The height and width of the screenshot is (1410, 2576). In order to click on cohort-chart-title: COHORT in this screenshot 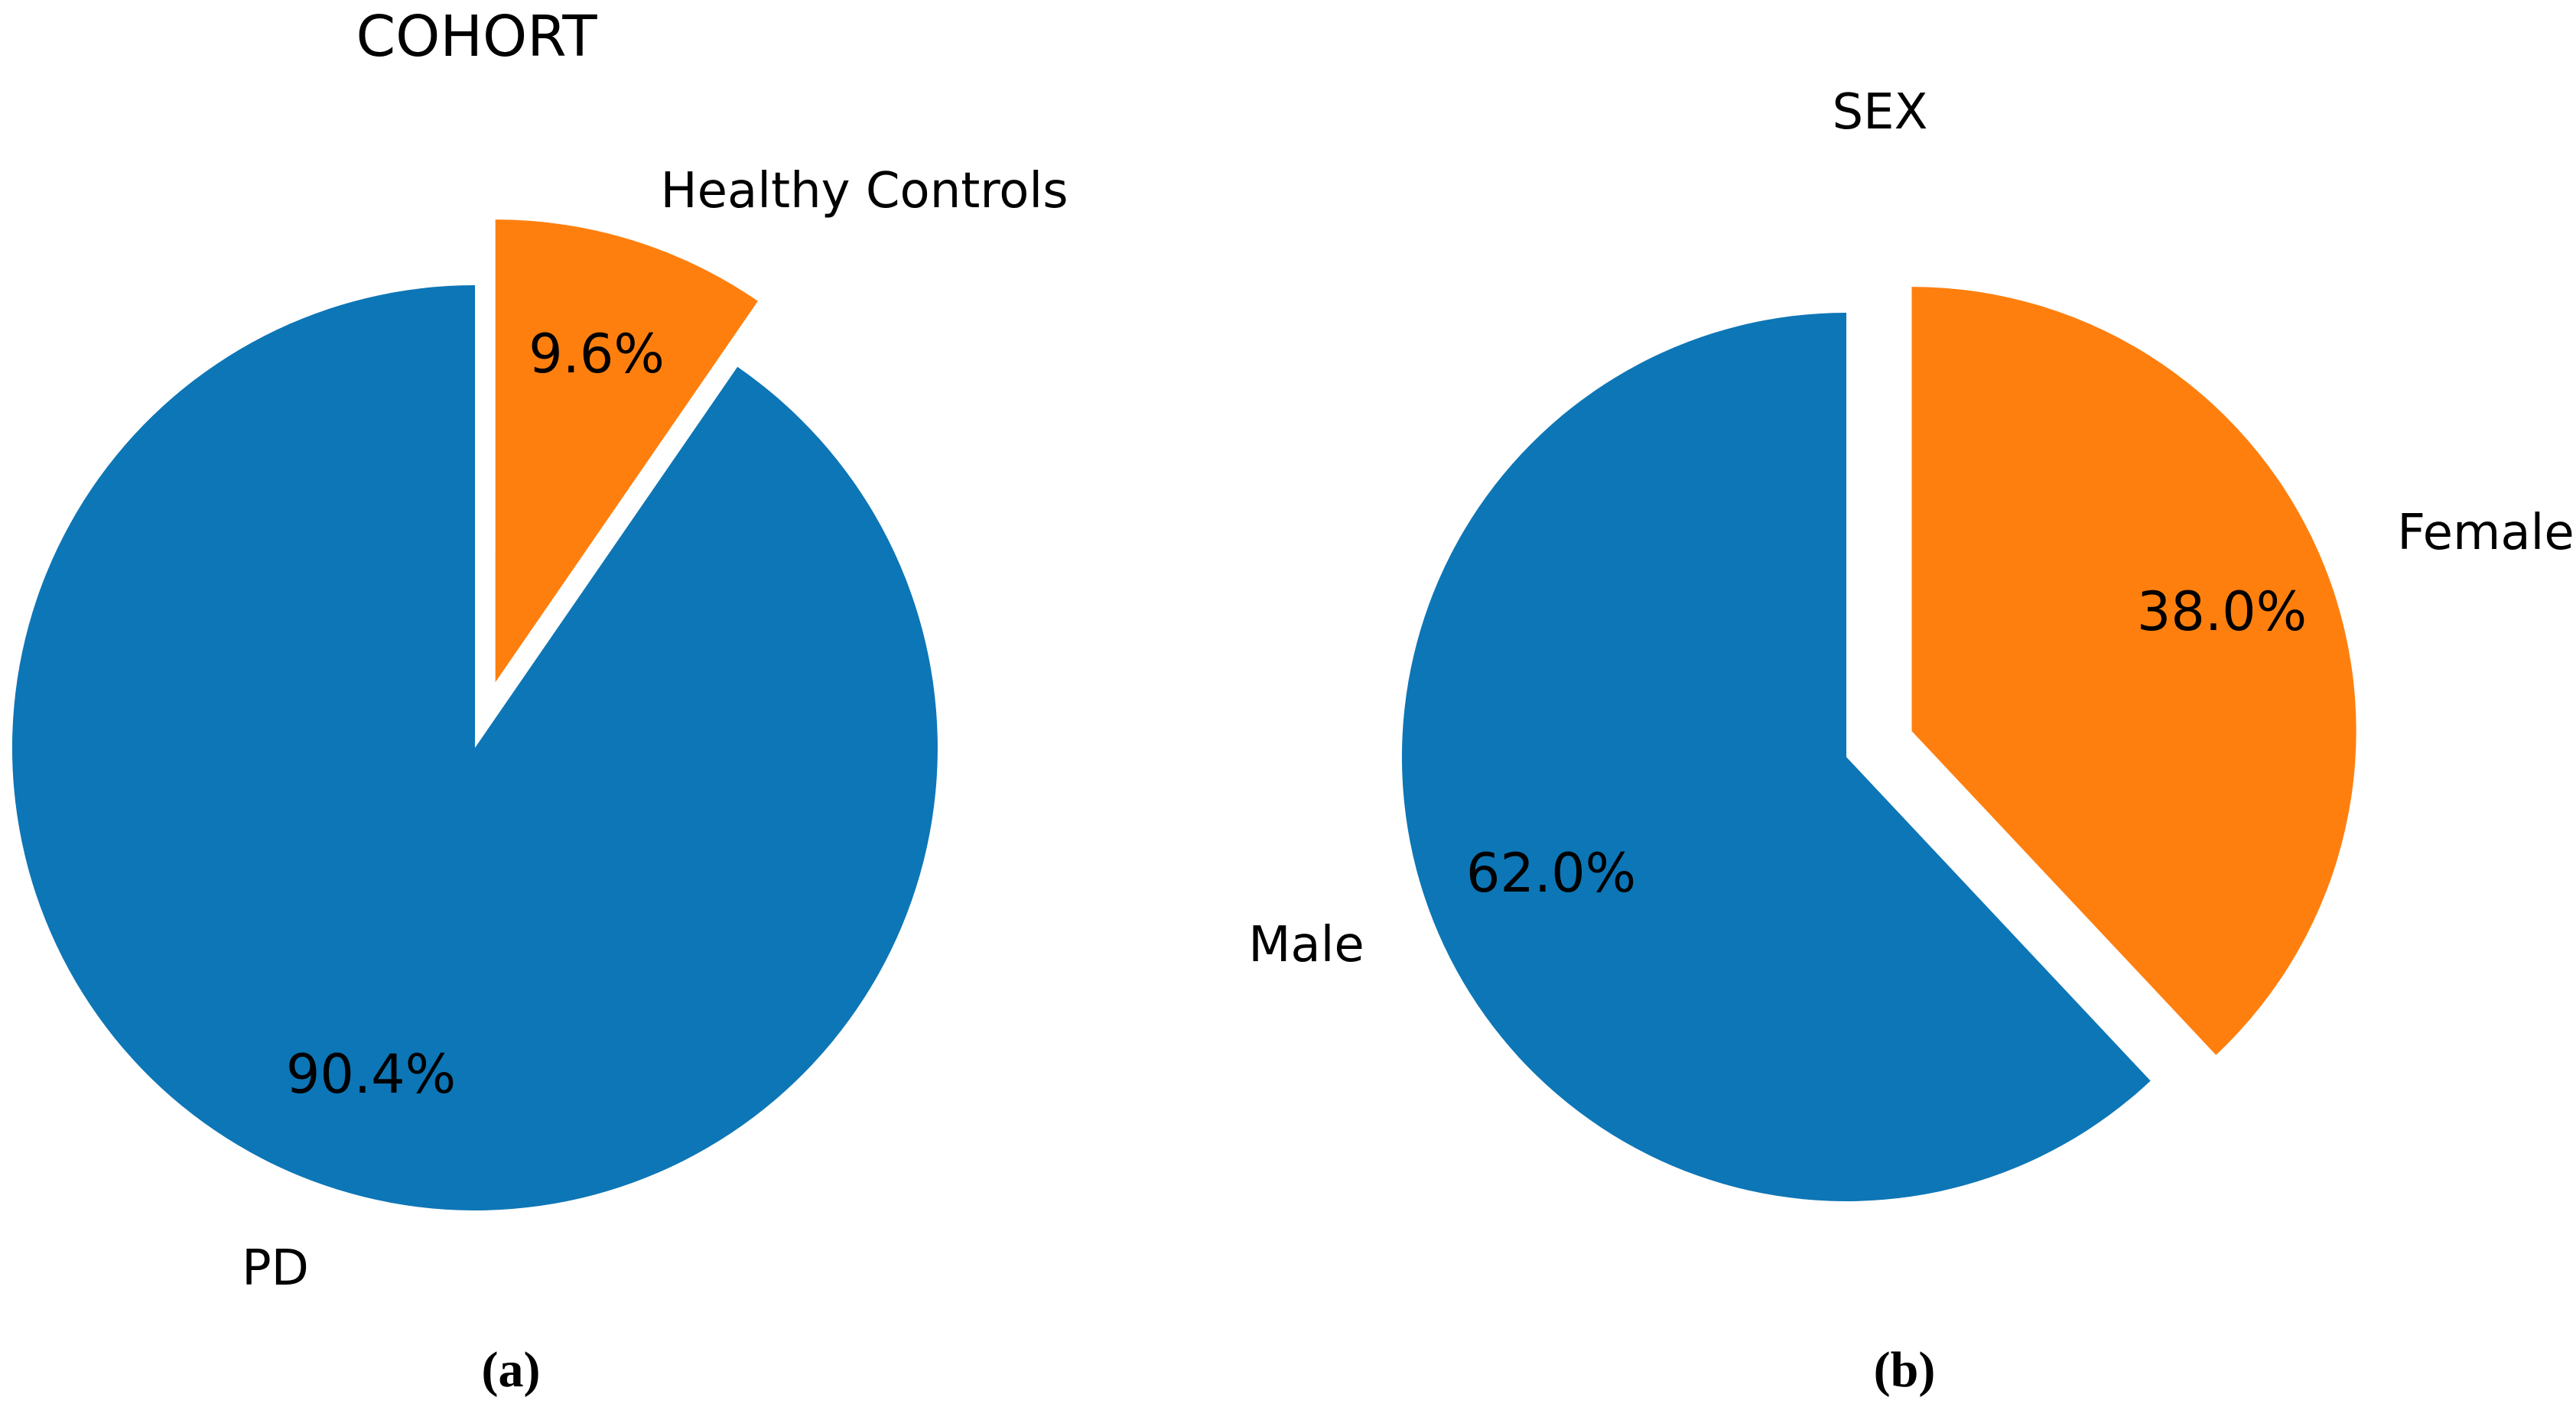, I will do `click(476, 37)`.